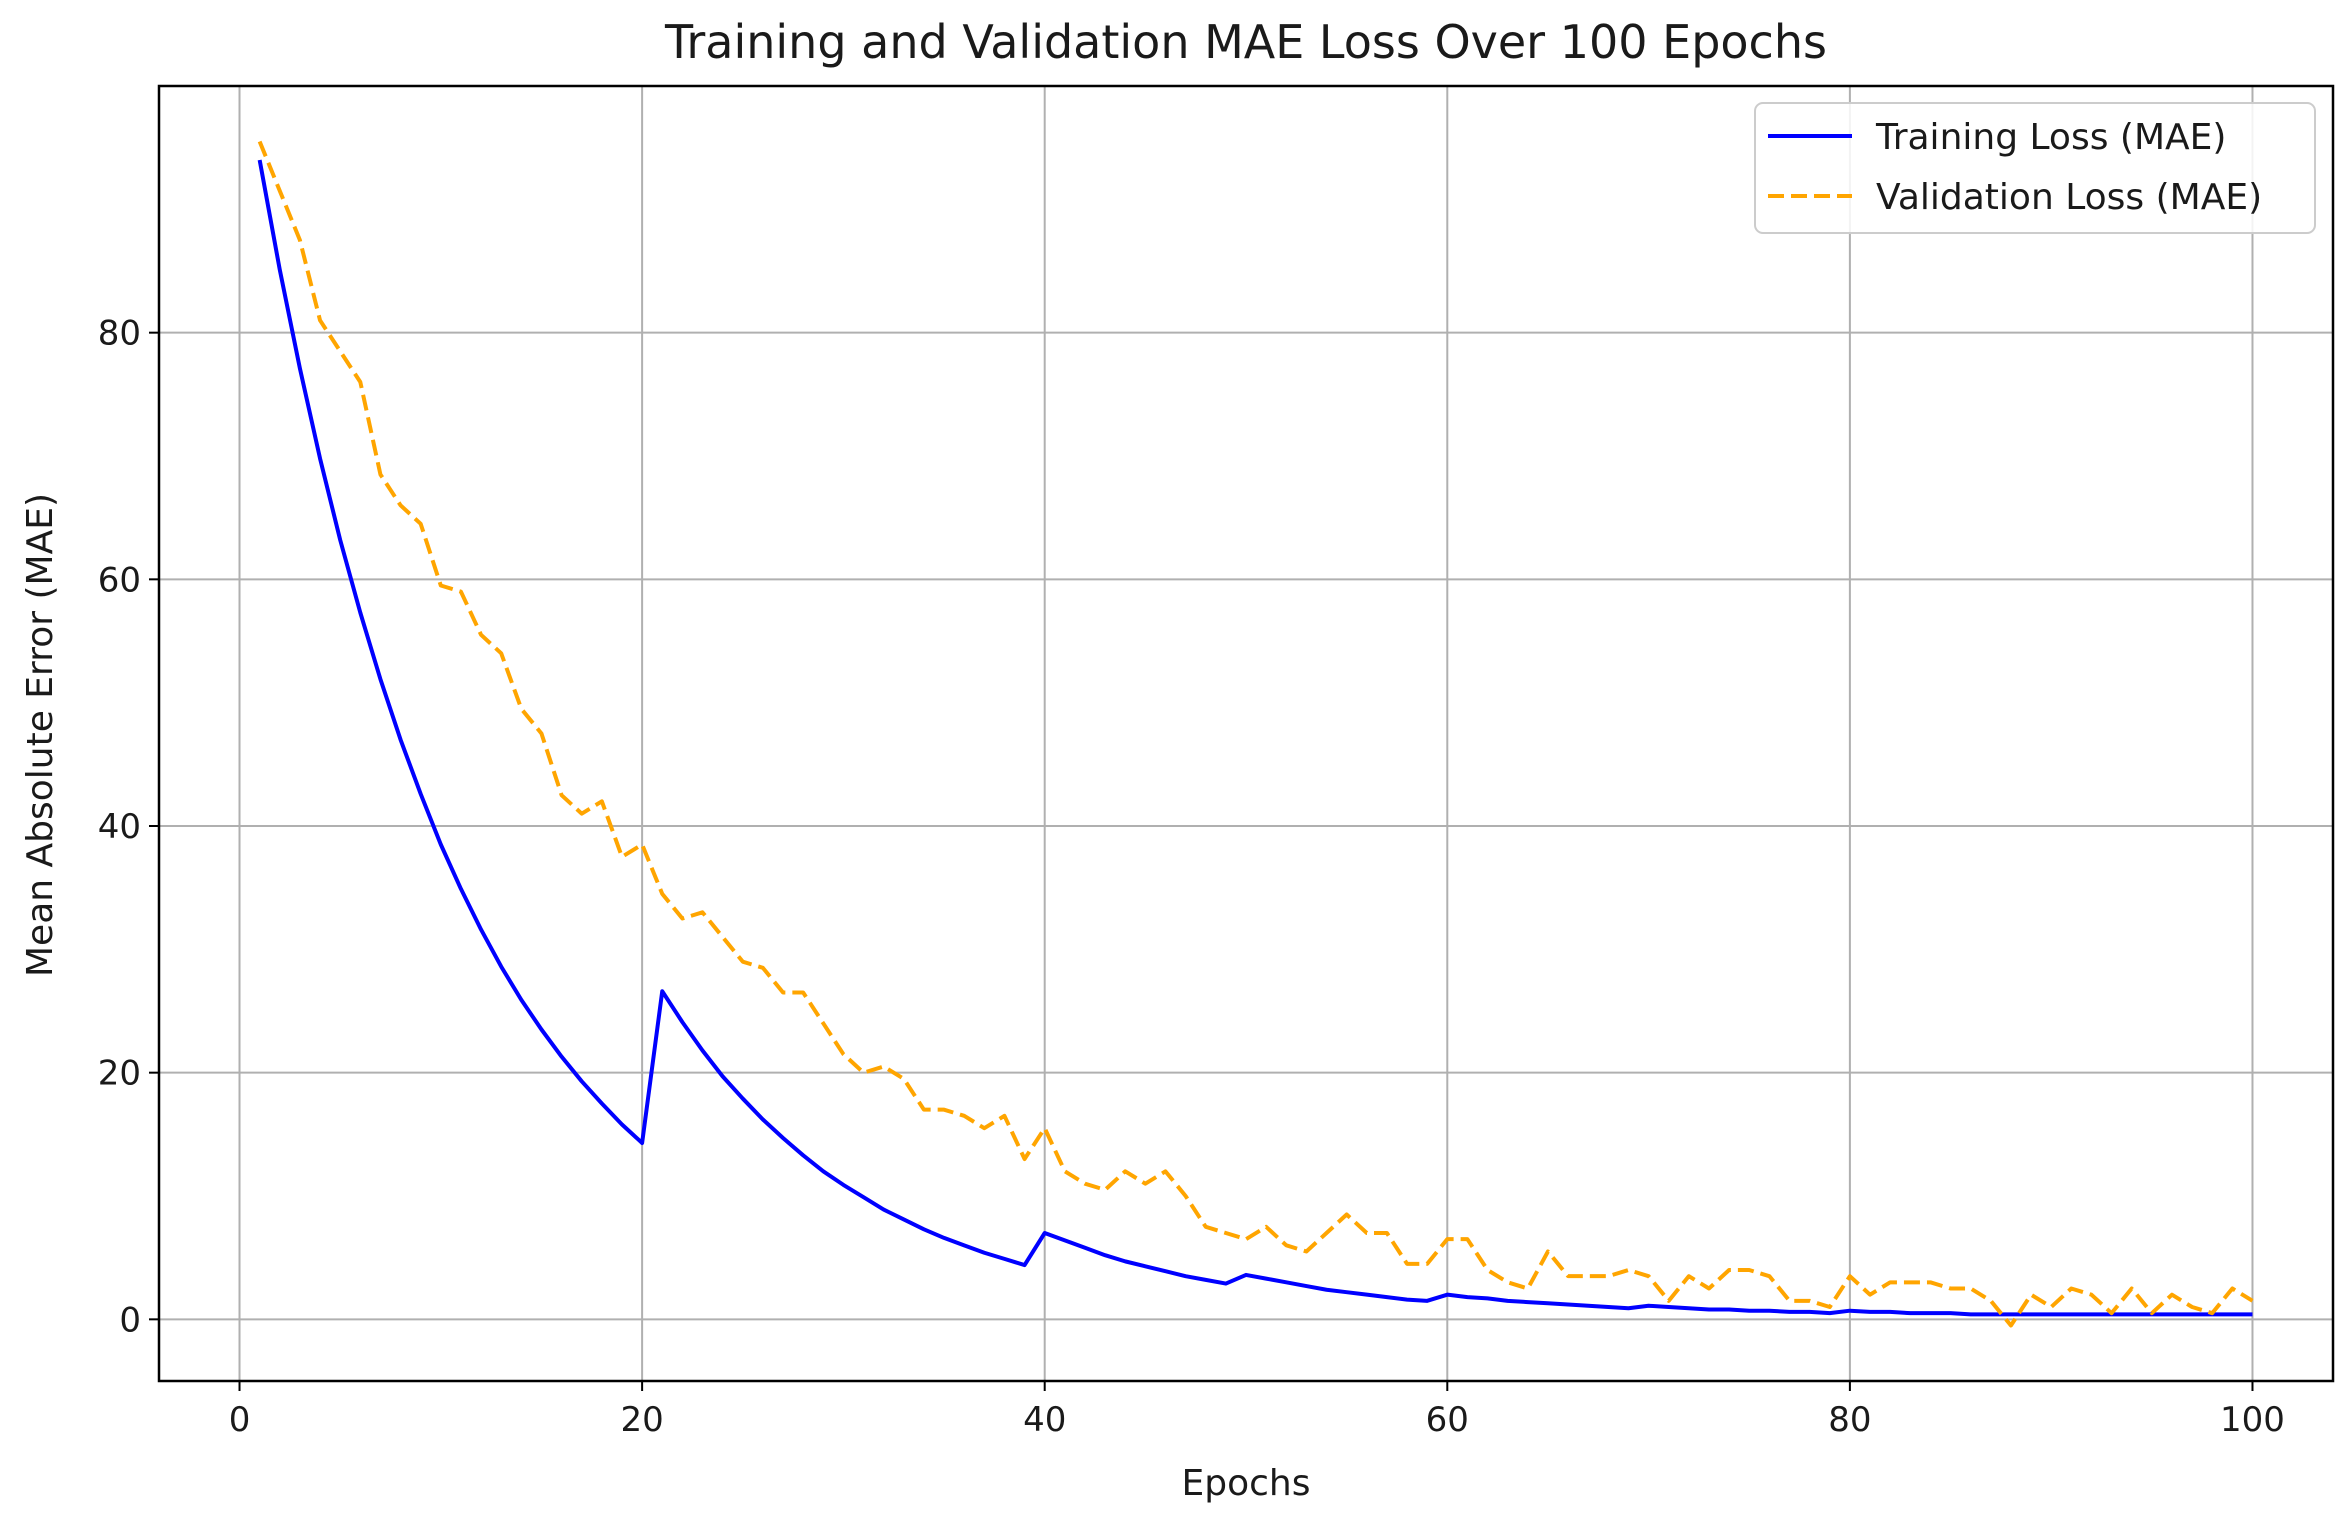 This screenshot has height=1524, width=2351. Describe the element at coordinates (119, 1074) in the screenshot. I see `y-tick-label-20: 20` at that location.